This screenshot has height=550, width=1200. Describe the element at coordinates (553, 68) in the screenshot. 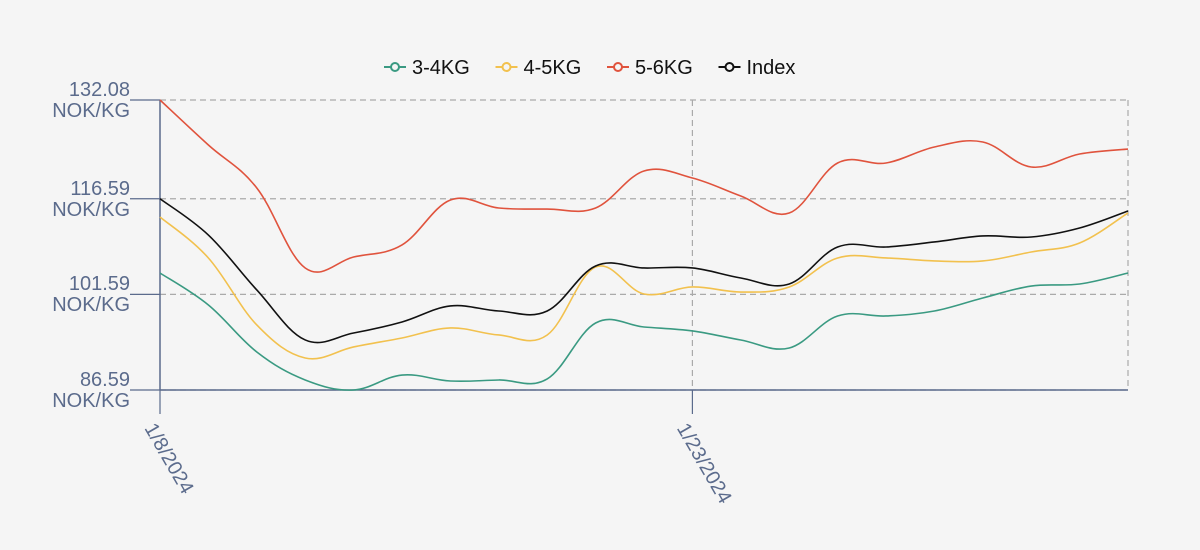

I see `legend-label: 4-5KG` at that location.